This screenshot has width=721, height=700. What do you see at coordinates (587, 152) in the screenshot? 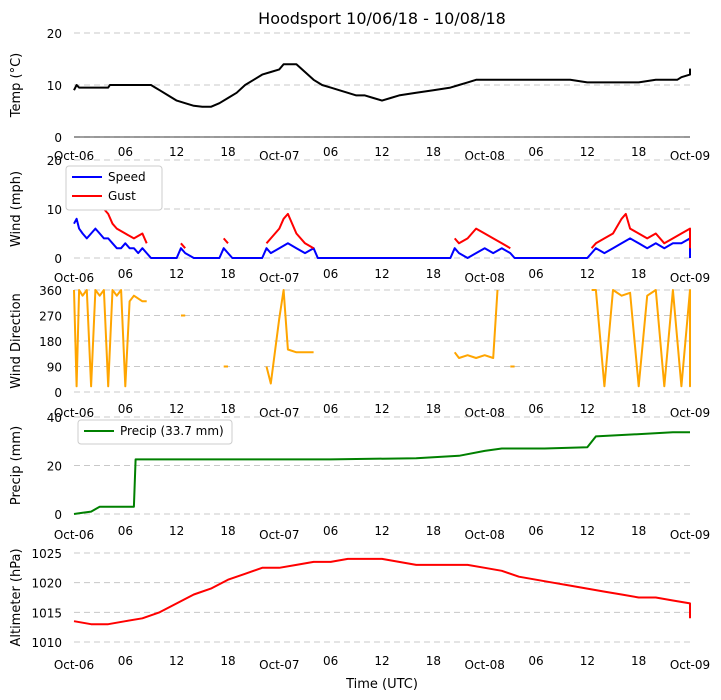
I see `x-tick-label-temp-10: 12` at bounding box center [587, 152].